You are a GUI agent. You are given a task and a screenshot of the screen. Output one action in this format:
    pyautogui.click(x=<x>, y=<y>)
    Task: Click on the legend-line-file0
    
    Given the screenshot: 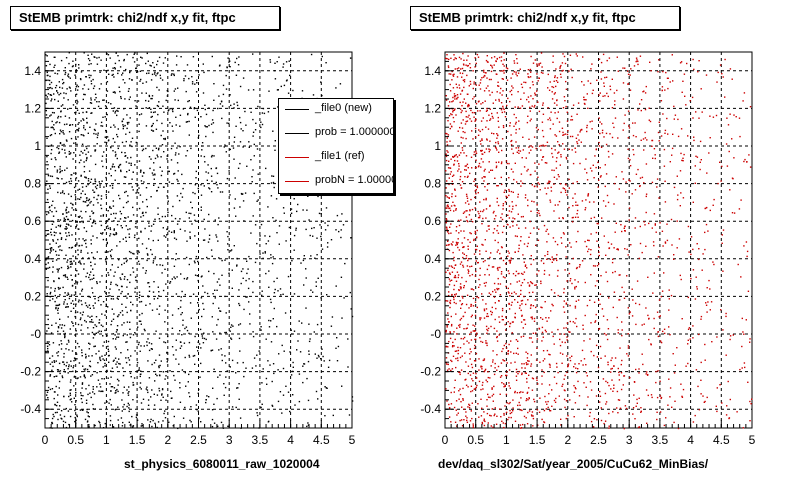 What is the action you would take?
    pyautogui.click(x=297, y=109)
    